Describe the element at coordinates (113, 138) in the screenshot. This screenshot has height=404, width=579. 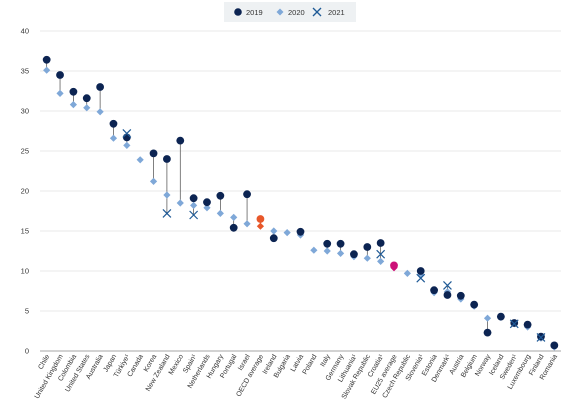
I see `marker-2020-japan` at that location.